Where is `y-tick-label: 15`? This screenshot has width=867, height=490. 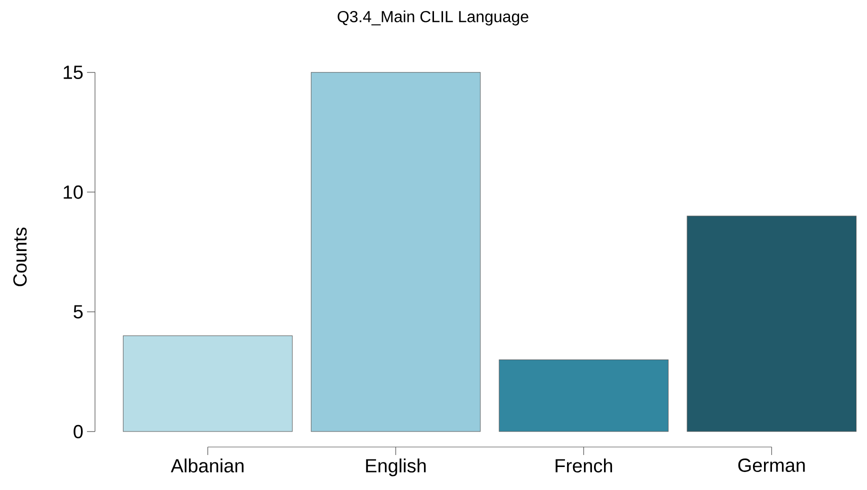
y-tick-label: 15 is located at coordinates (73, 73).